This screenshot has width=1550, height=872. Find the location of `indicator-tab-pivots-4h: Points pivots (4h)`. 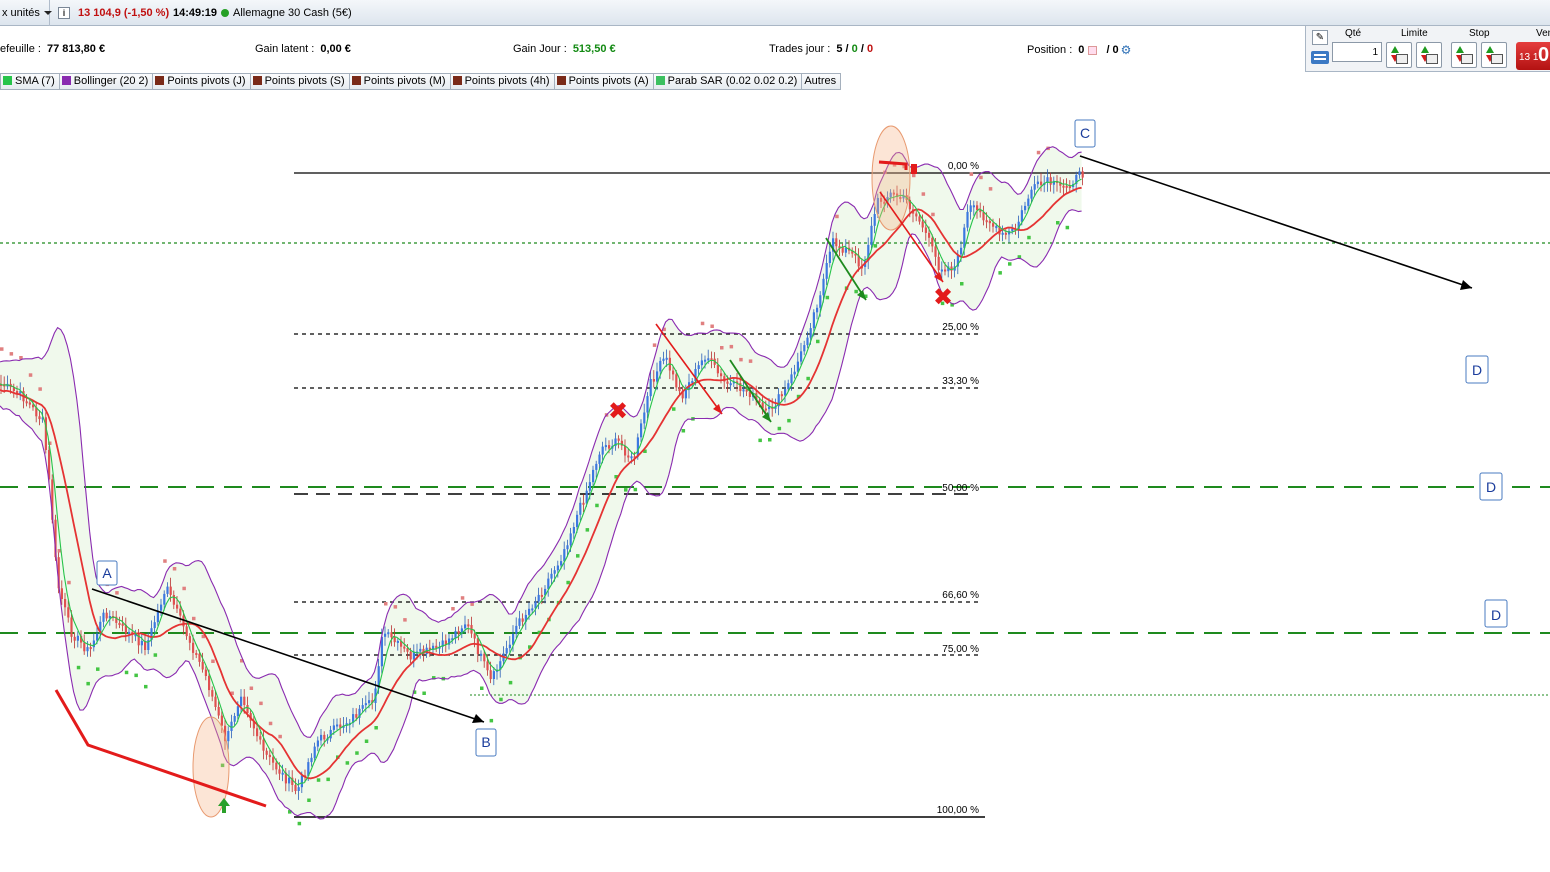

indicator-tab-pivots-4h: Points pivots (4h) is located at coordinates (502, 81).